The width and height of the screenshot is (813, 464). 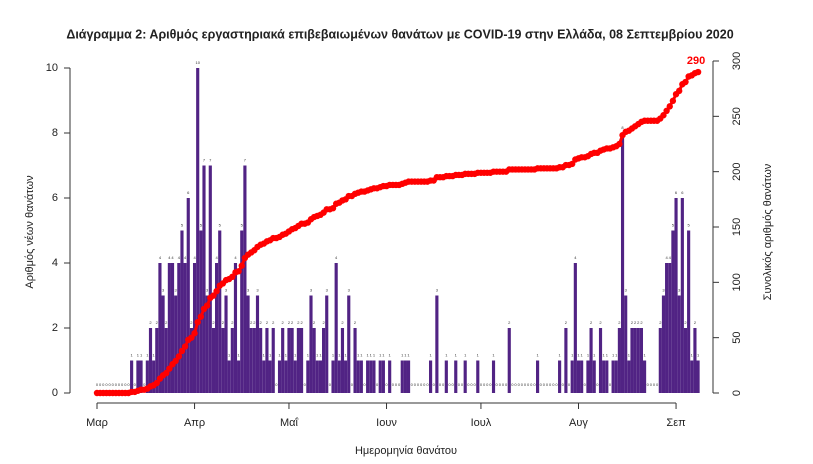 What do you see at coordinates (676, 423) in the screenshot?
I see `x-tick-label: Σεπ` at bounding box center [676, 423].